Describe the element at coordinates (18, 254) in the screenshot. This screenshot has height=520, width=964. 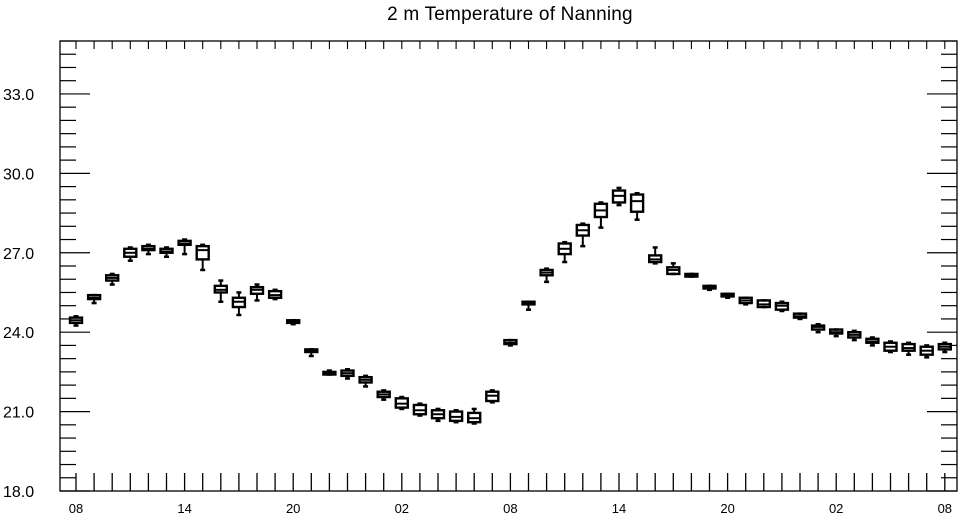
I see `y-tick-label: 27.0` at that location.